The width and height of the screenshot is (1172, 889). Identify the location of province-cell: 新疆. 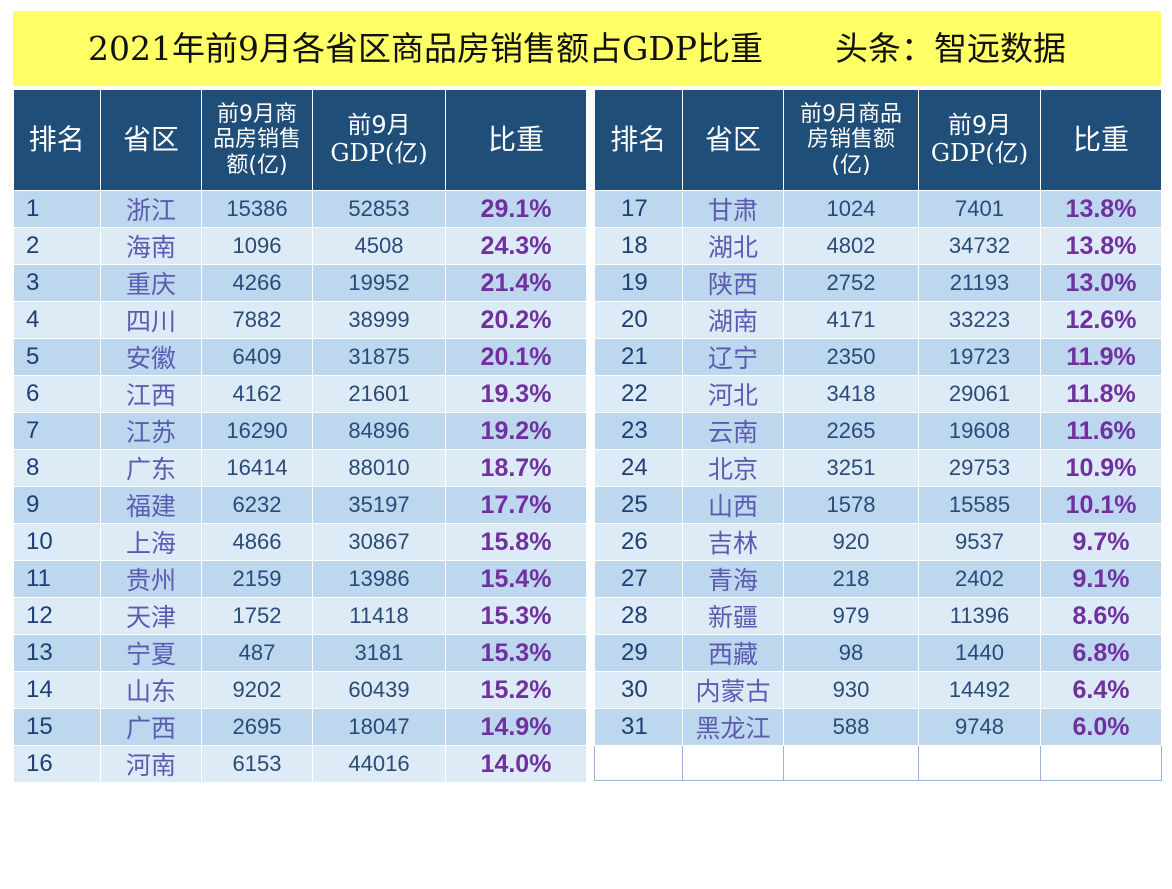
(733, 616).